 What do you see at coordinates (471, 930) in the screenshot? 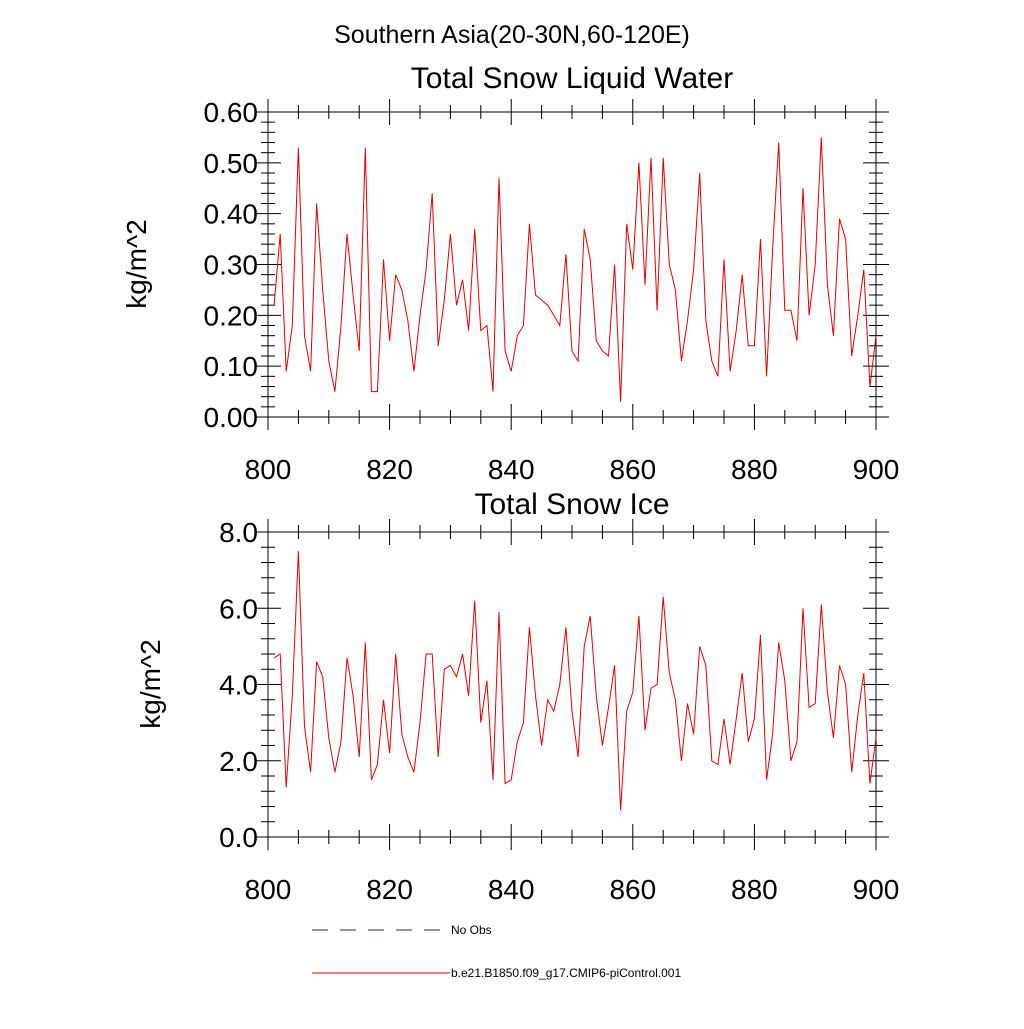
I see `legend-label-no-obs: No Obs` at bounding box center [471, 930].